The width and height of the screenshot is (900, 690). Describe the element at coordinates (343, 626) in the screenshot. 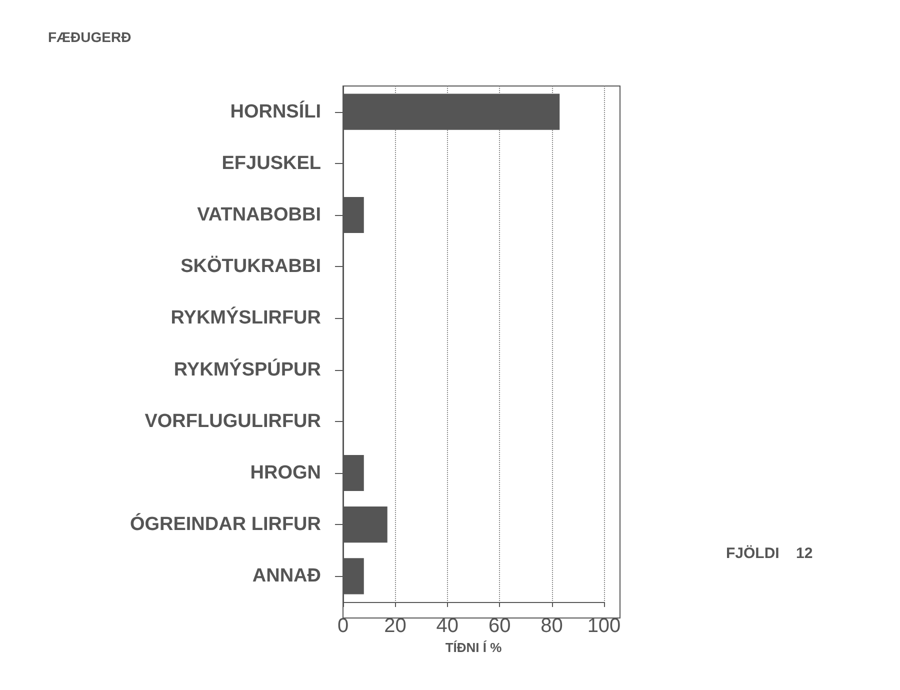

I see `x-tick-label: 0` at that location.